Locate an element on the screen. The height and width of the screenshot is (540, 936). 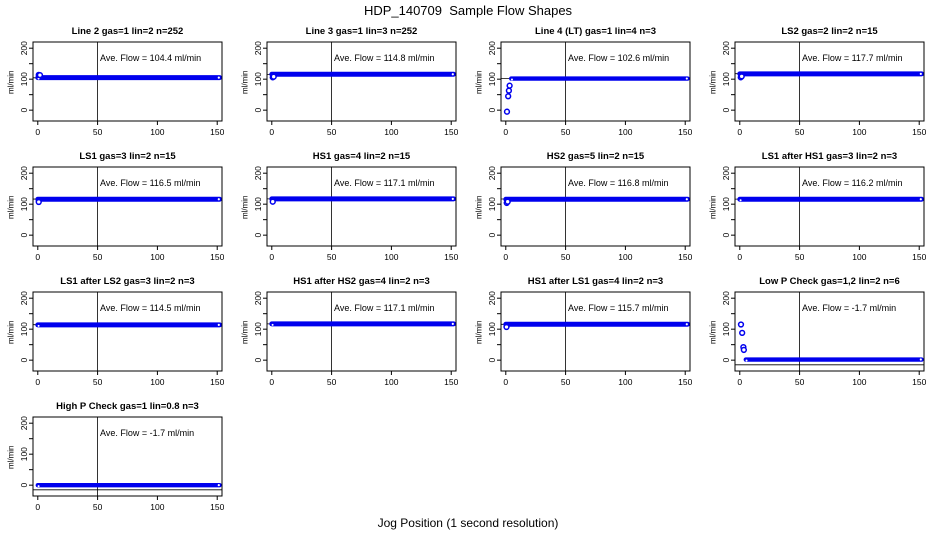
band-start-notch is located at coordinates (272, 324).